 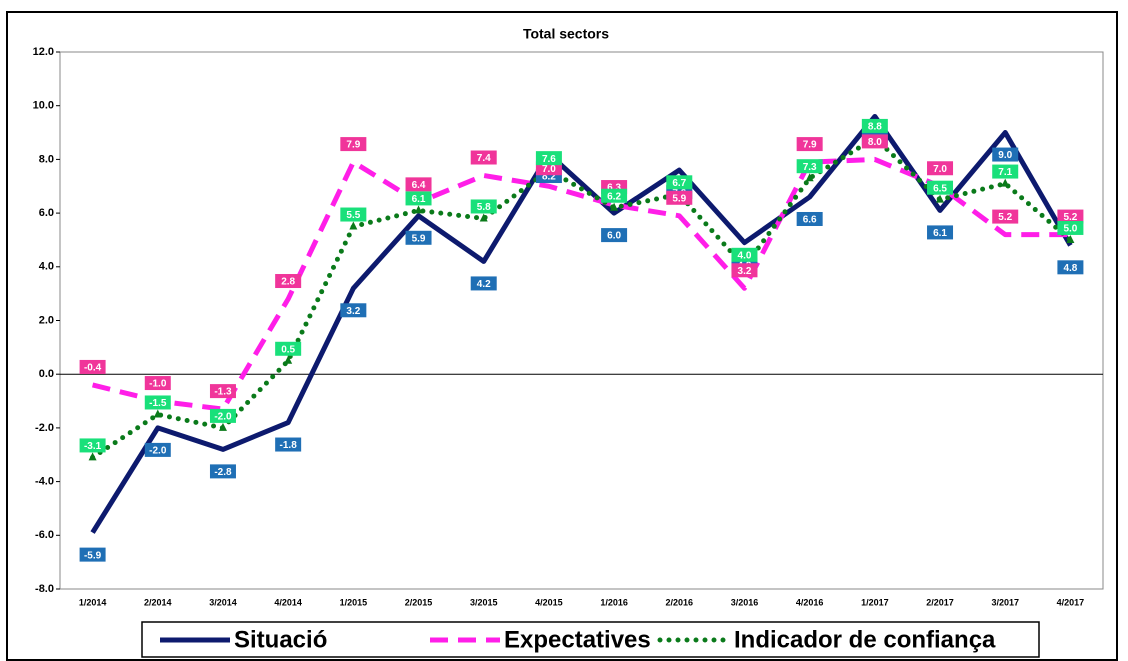 I want to click on value-label: -5.9, so click(x=93, y=555).